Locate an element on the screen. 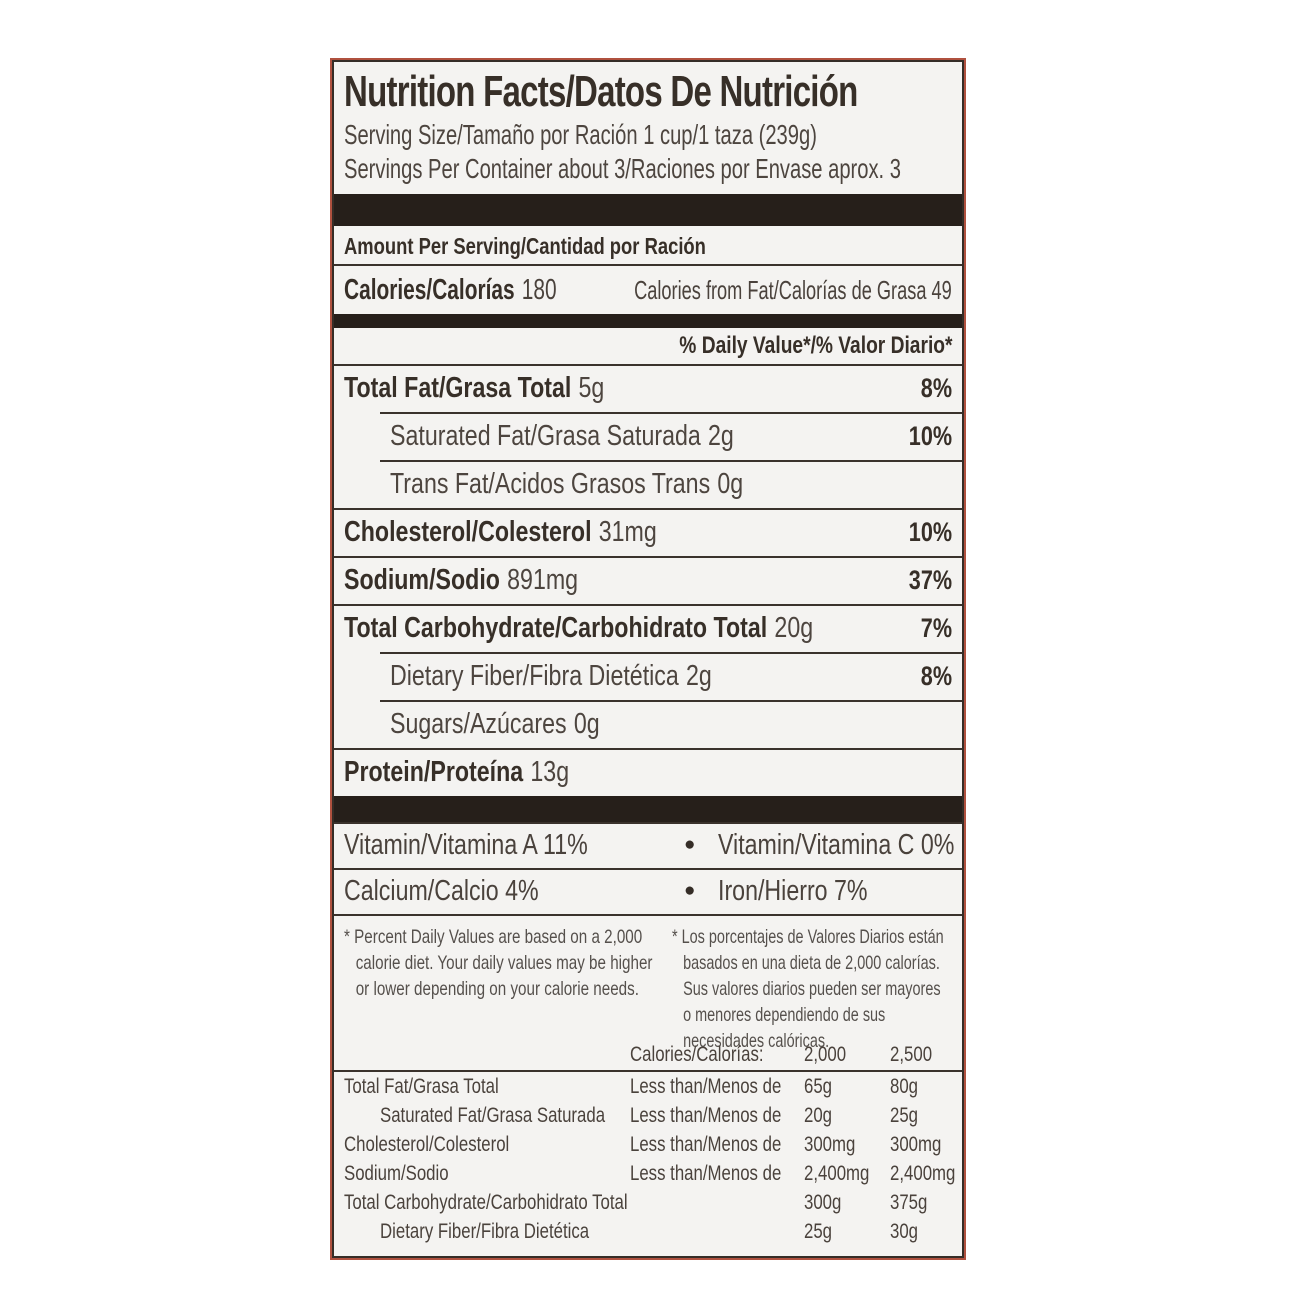  table-row: Dietary Fiber/Fibra Dietética 25g 30g is located at coordinates (649, 1231).